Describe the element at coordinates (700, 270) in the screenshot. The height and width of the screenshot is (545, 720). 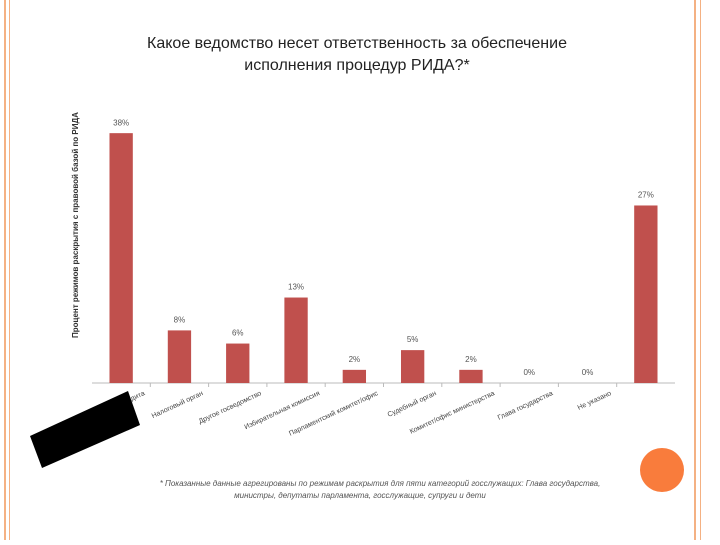
I see `border-right-thin` at that location.